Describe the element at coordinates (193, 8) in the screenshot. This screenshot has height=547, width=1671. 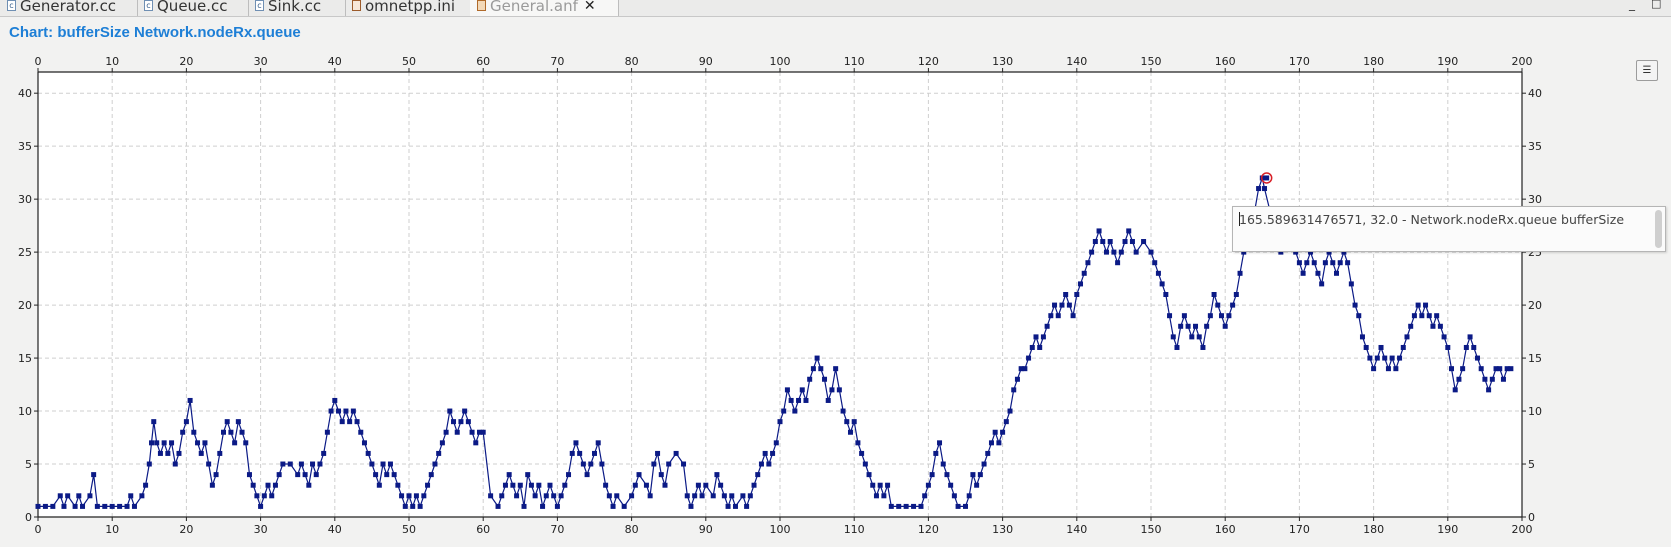
I see `tab-queue-cc: c Queue.cc` at that location.